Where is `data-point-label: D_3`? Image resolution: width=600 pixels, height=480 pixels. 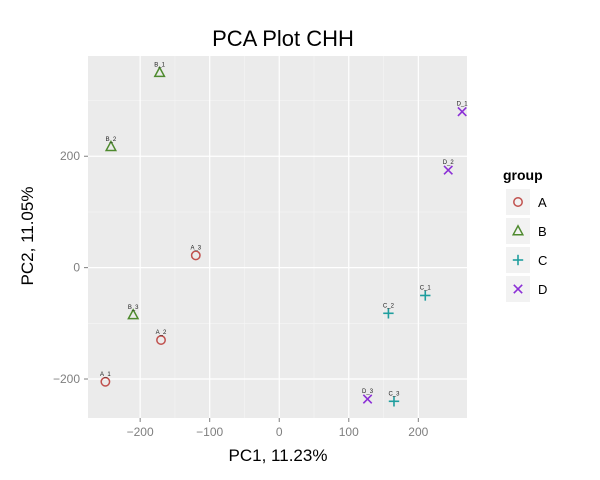 data-point-label: D_3 is located at coordinates (368, 392).